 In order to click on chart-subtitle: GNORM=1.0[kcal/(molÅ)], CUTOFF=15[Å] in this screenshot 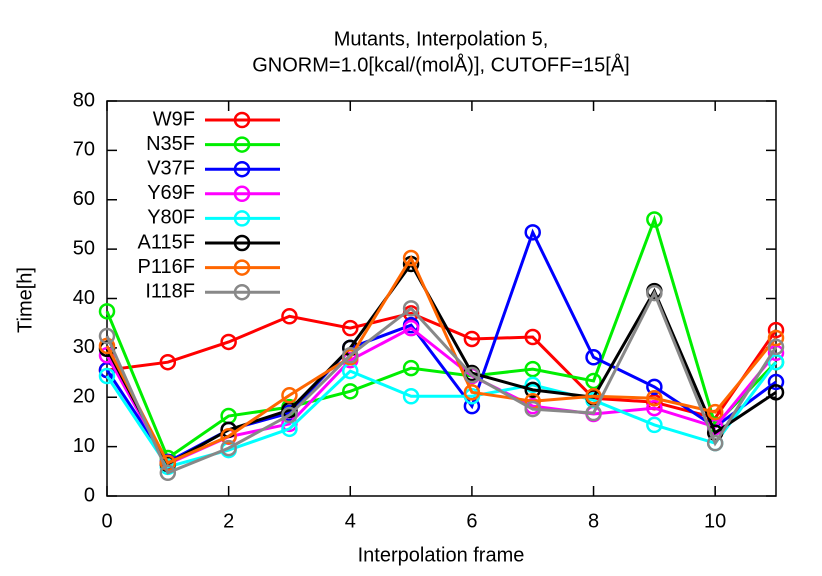, I will do `click(441, 64)`.